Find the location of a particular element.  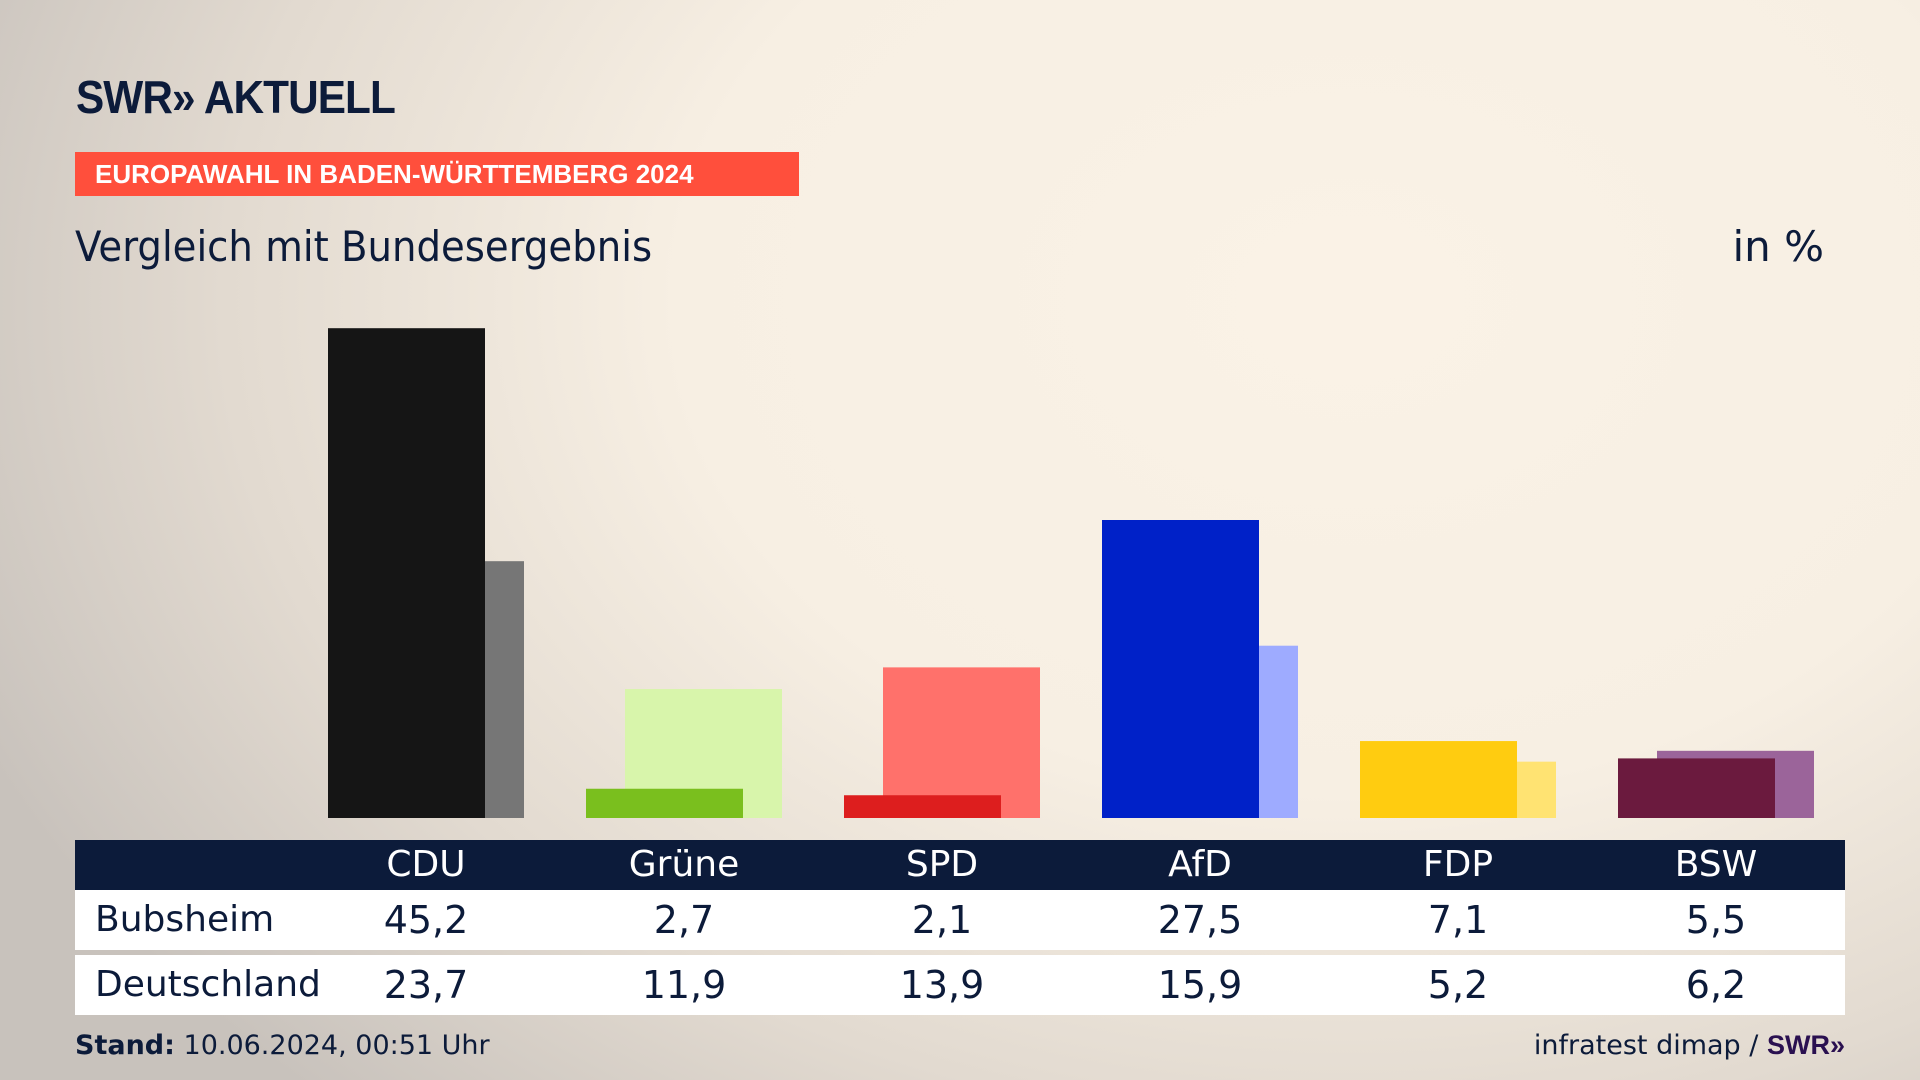

value-cell: 7,1 is located at coordinates (1458, 920).